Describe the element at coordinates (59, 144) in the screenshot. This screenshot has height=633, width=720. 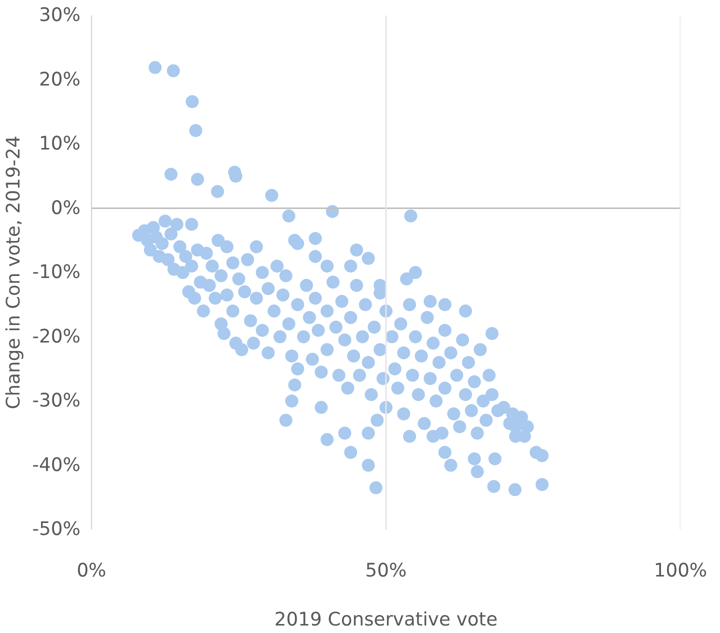
I see `y-tick-label: 10%` at that location.